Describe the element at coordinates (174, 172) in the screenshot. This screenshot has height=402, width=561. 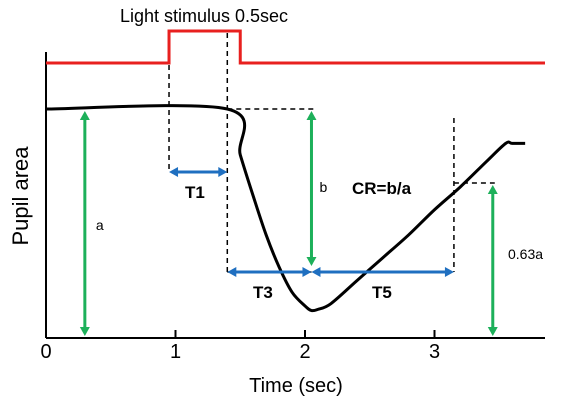
I see `t1-arrow-head-left` at that location.